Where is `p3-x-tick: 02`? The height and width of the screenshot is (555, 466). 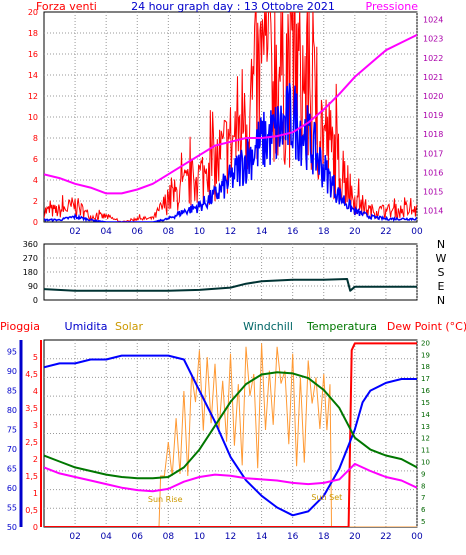 p3-x-tick: 02 is located at coordinates (74, 537).